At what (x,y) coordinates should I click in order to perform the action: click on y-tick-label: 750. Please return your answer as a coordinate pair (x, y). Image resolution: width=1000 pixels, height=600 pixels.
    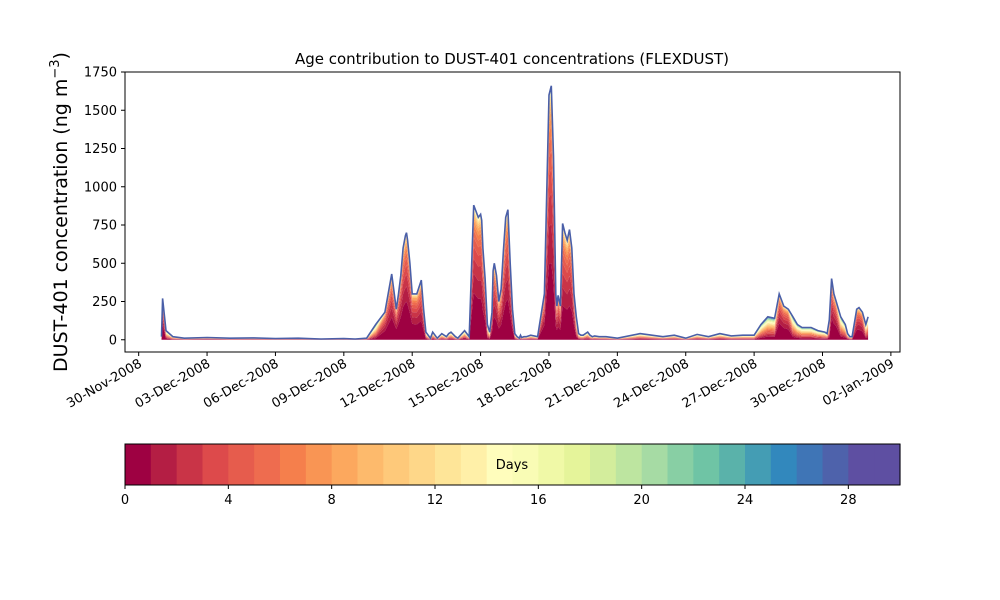
    Looking at the image, I should click on (104, 226).